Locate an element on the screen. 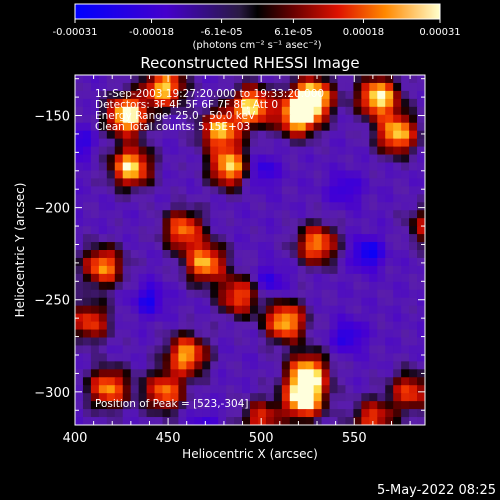 Image resolution: width=500 pixels, height=500 pixels. colorbar-tick-label: -0.00018 is located at coordinates (151, 32).